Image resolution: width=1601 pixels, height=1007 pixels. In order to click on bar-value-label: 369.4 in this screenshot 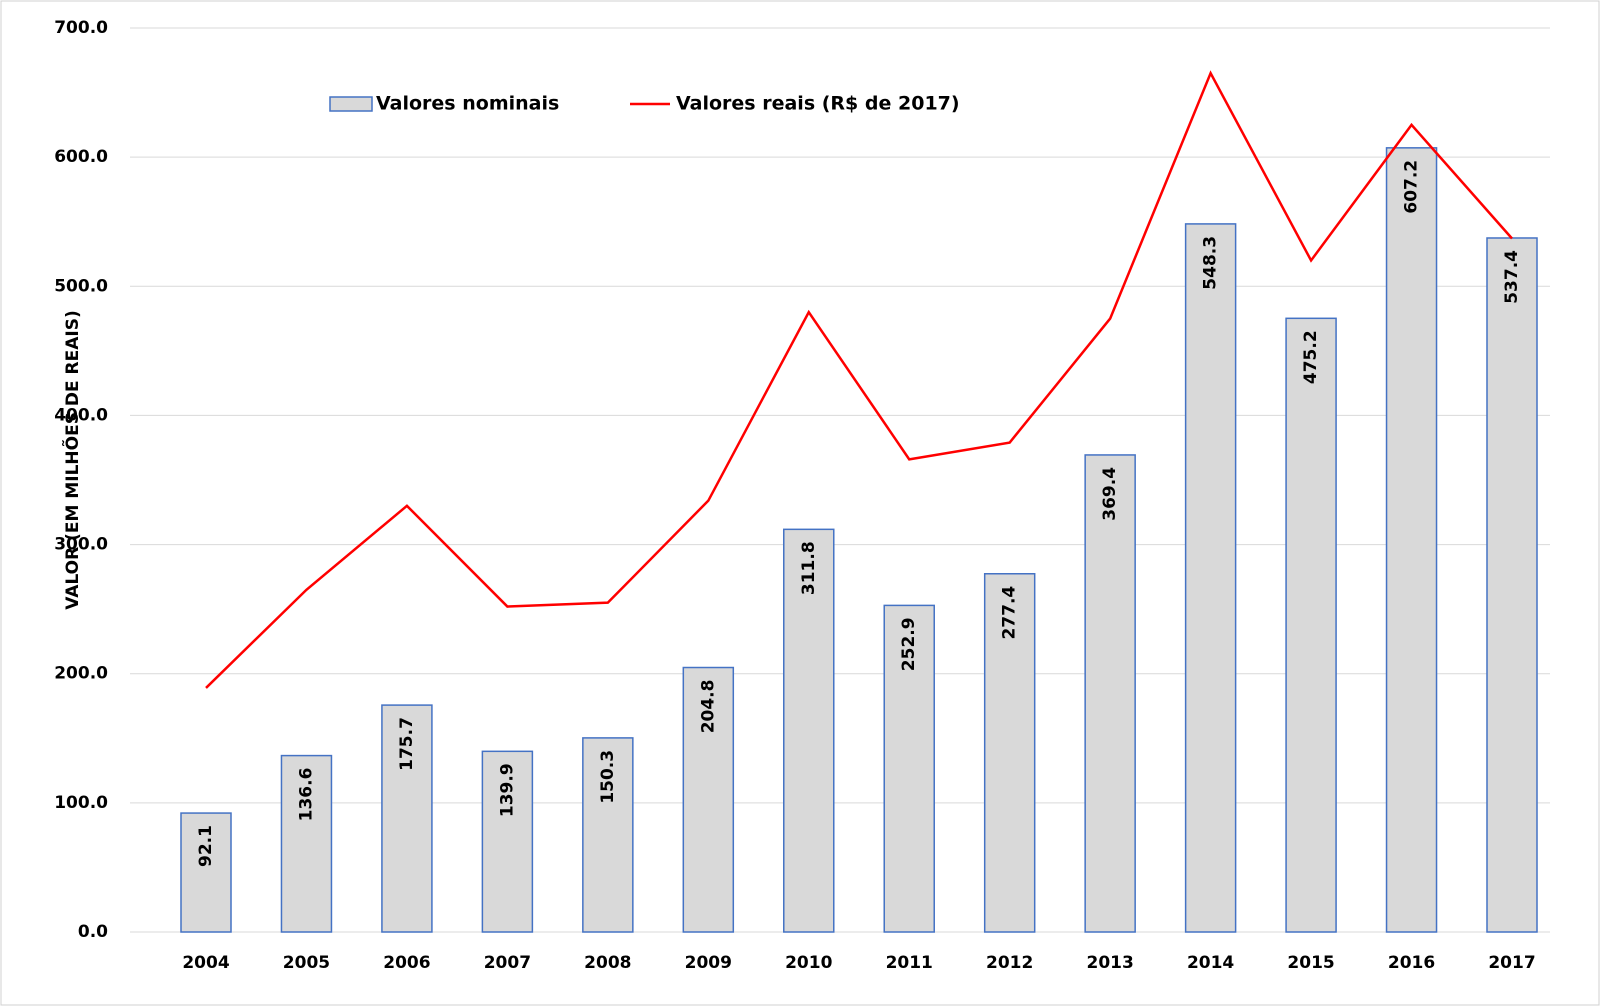, I will do `click(1110, 494)`.